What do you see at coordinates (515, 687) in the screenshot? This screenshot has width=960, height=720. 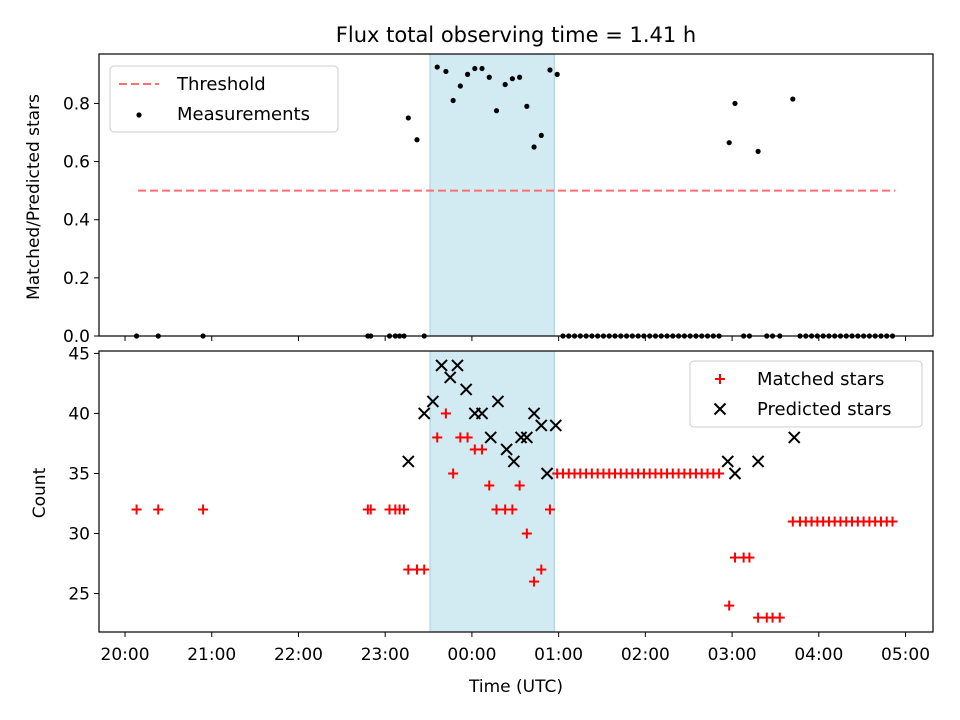 I see `x-axis-label: Time (UTC)` at bounding box center [515, 687].